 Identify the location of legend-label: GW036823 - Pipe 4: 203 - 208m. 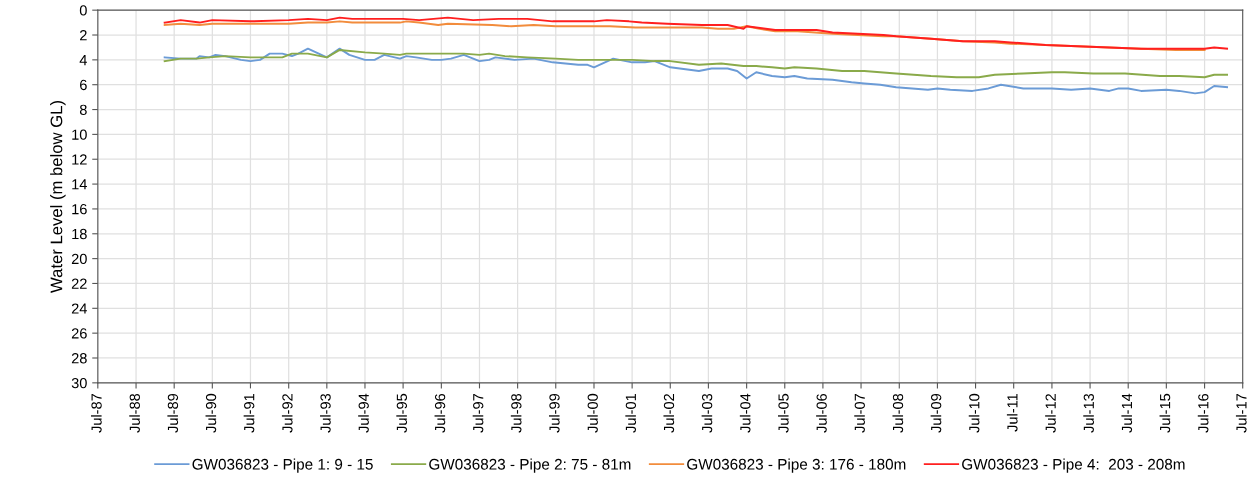
(1073, 465).